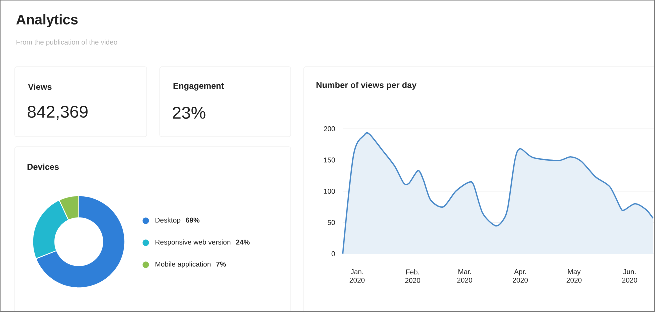  What do you see at coordinates (366, 86) in the screenshot?
I see `chart-title: Number of views per day` at bounding box center [366, 86].